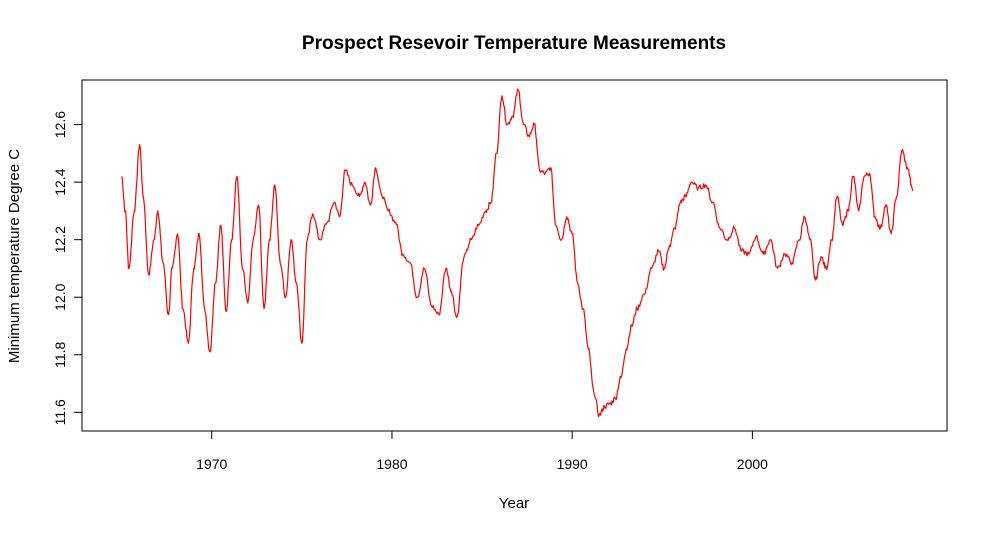 Image resolution: width=989 pixels, height=533 pixels. Describe the element at coordinates (514, 503) in the screenshot. I see `x-axis-label: Year` at that location.